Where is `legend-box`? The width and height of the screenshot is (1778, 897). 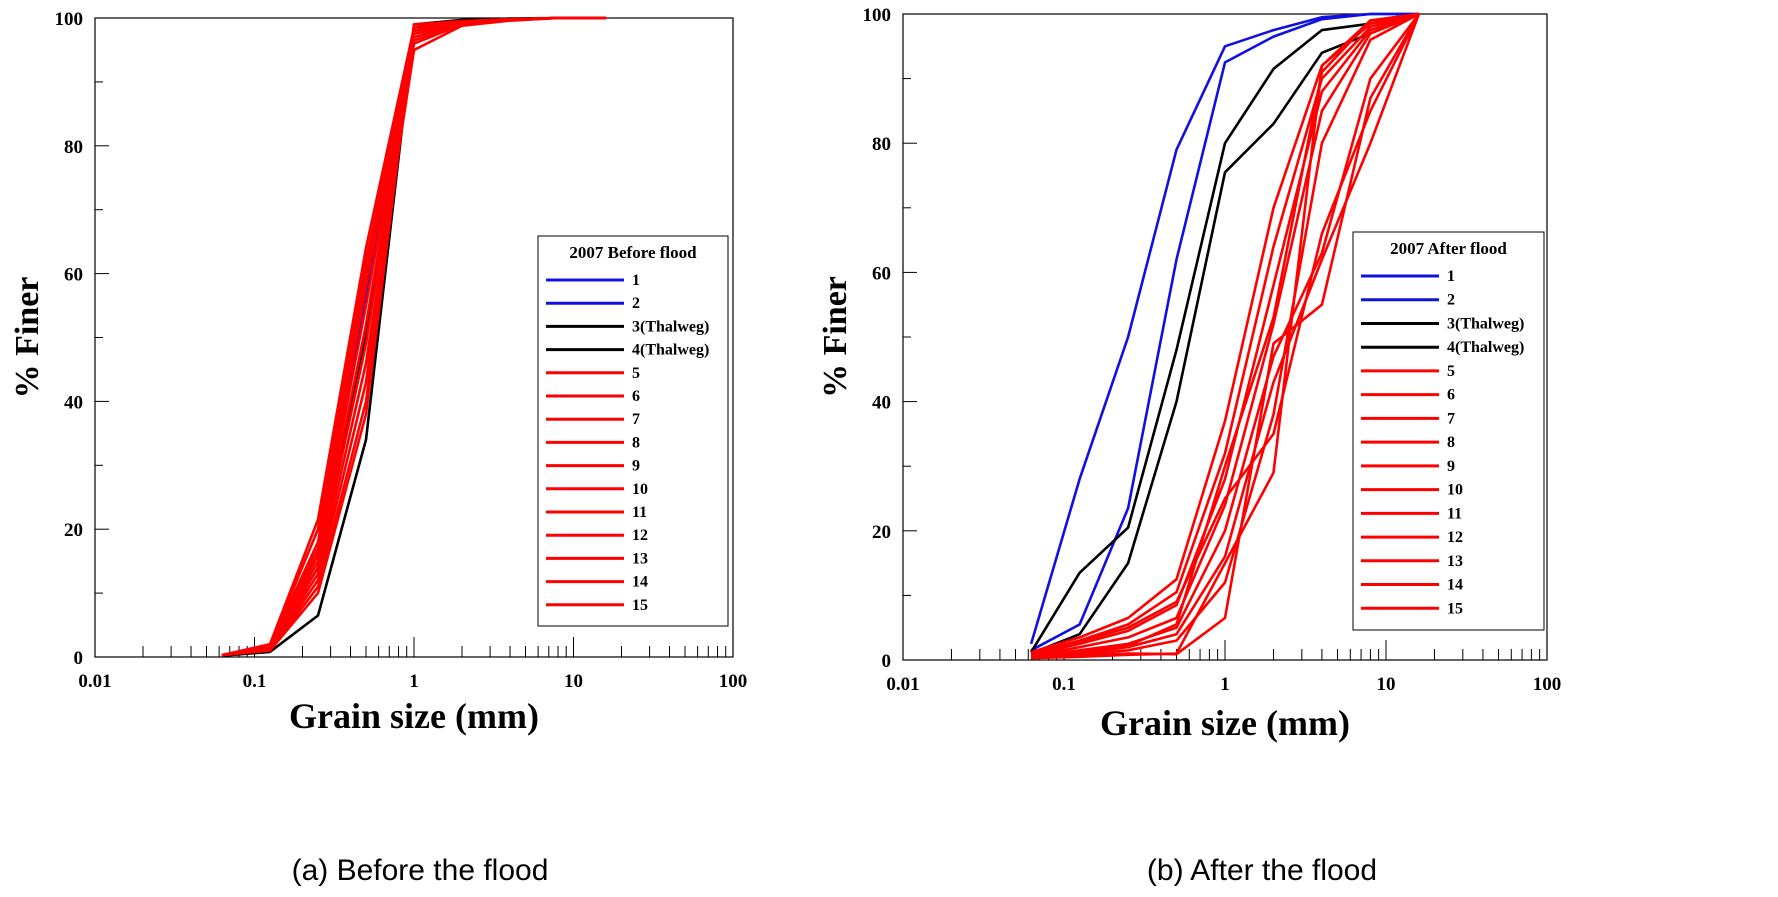
legend-box is located at coordinates (633, 431).